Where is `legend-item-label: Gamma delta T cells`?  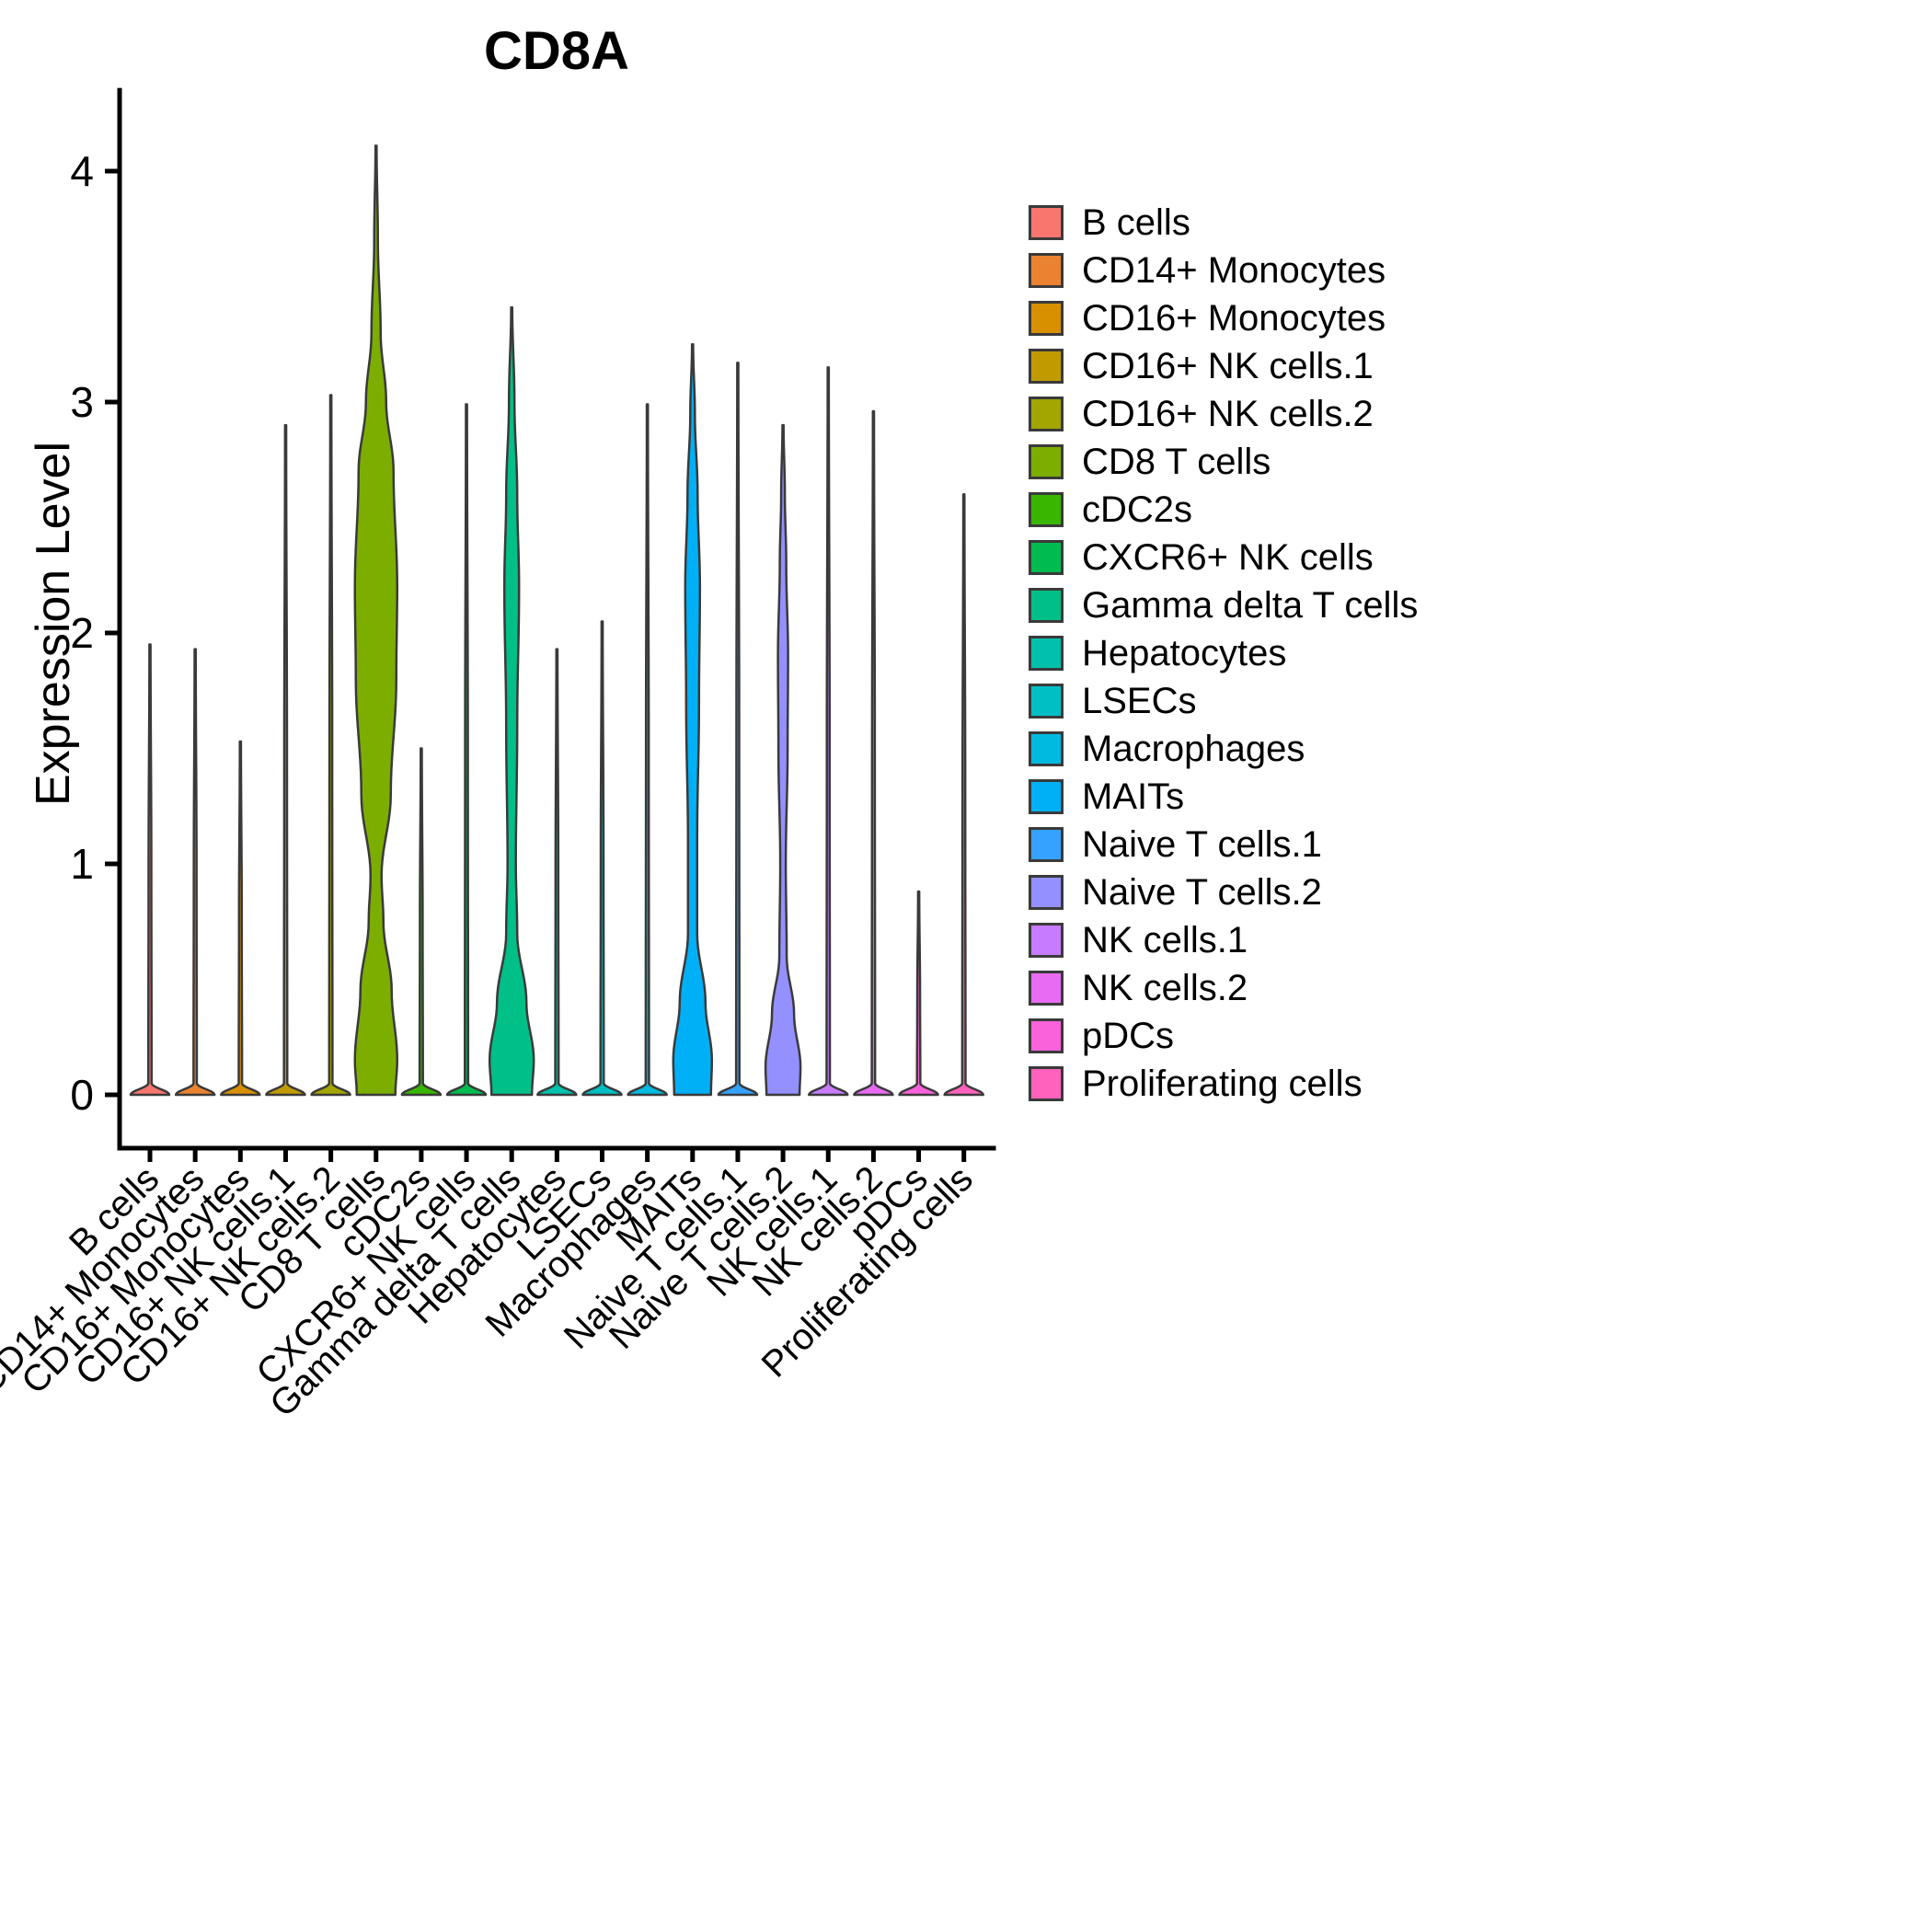
legend-item-label: Gamma delta T cells is located at coordinates (1250, 605).